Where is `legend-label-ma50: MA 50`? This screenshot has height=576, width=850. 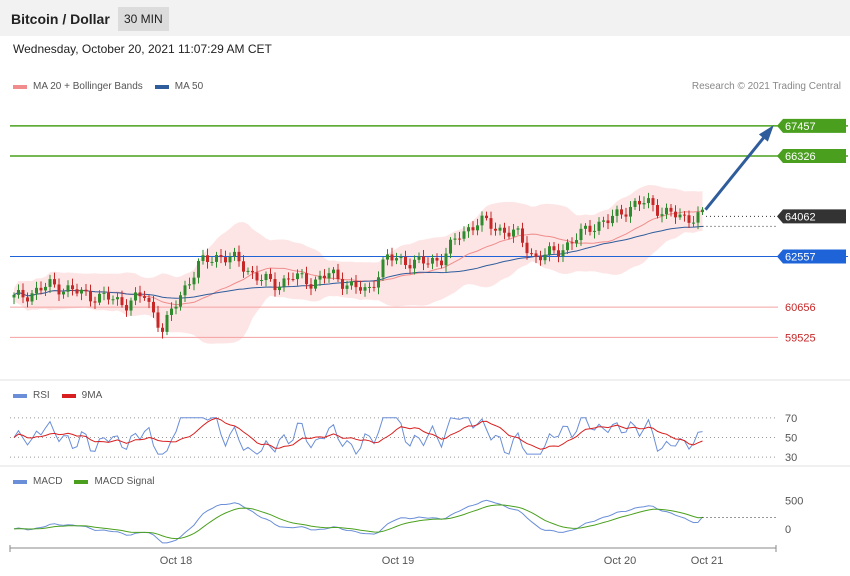
legend-label-ma50: MA 50 is located at coordinates (189, 86).